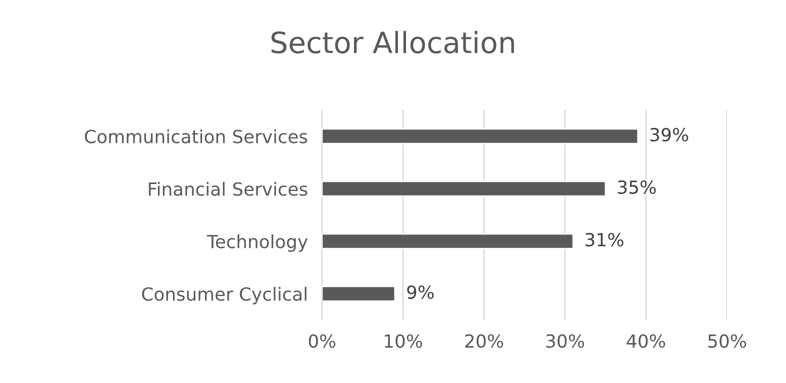 This screenshot has height=383, width=786. What do you see at coordinates (393, 42) in the screenshot?
I see `chart-title: Sector Allocation` at bounding box center [393, 42].